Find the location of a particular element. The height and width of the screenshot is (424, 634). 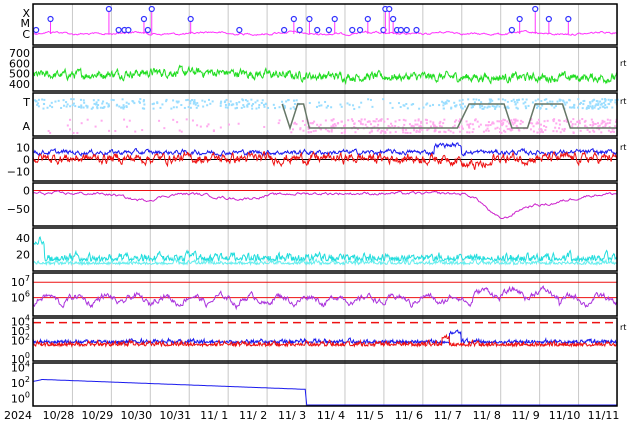

red-series is located at coordinates (325, 160).